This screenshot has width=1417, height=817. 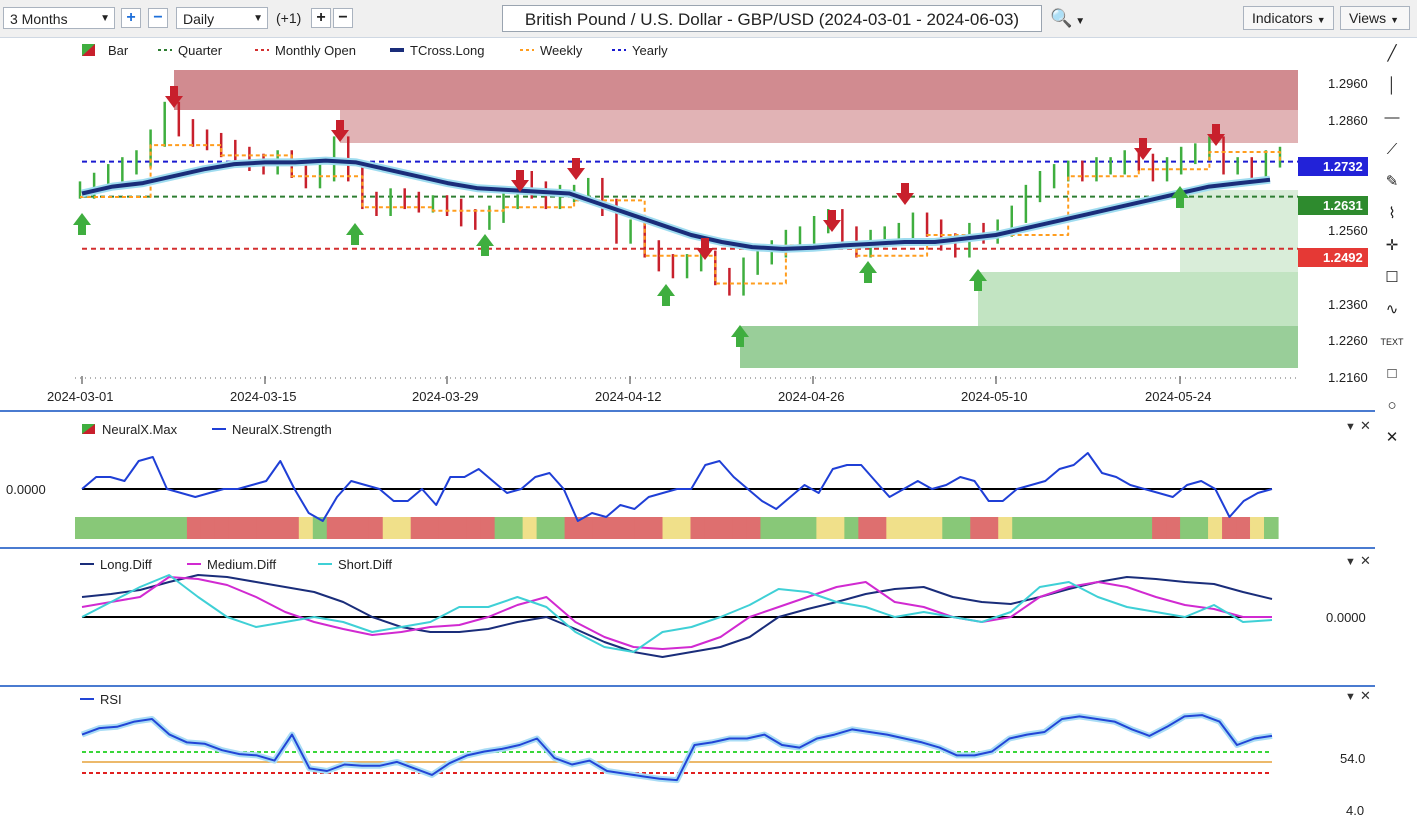 What do you see at coordinates (222, 18) in the screenshot?
I see `interval-select: Daily ▼` at bounding box center [222, 18].